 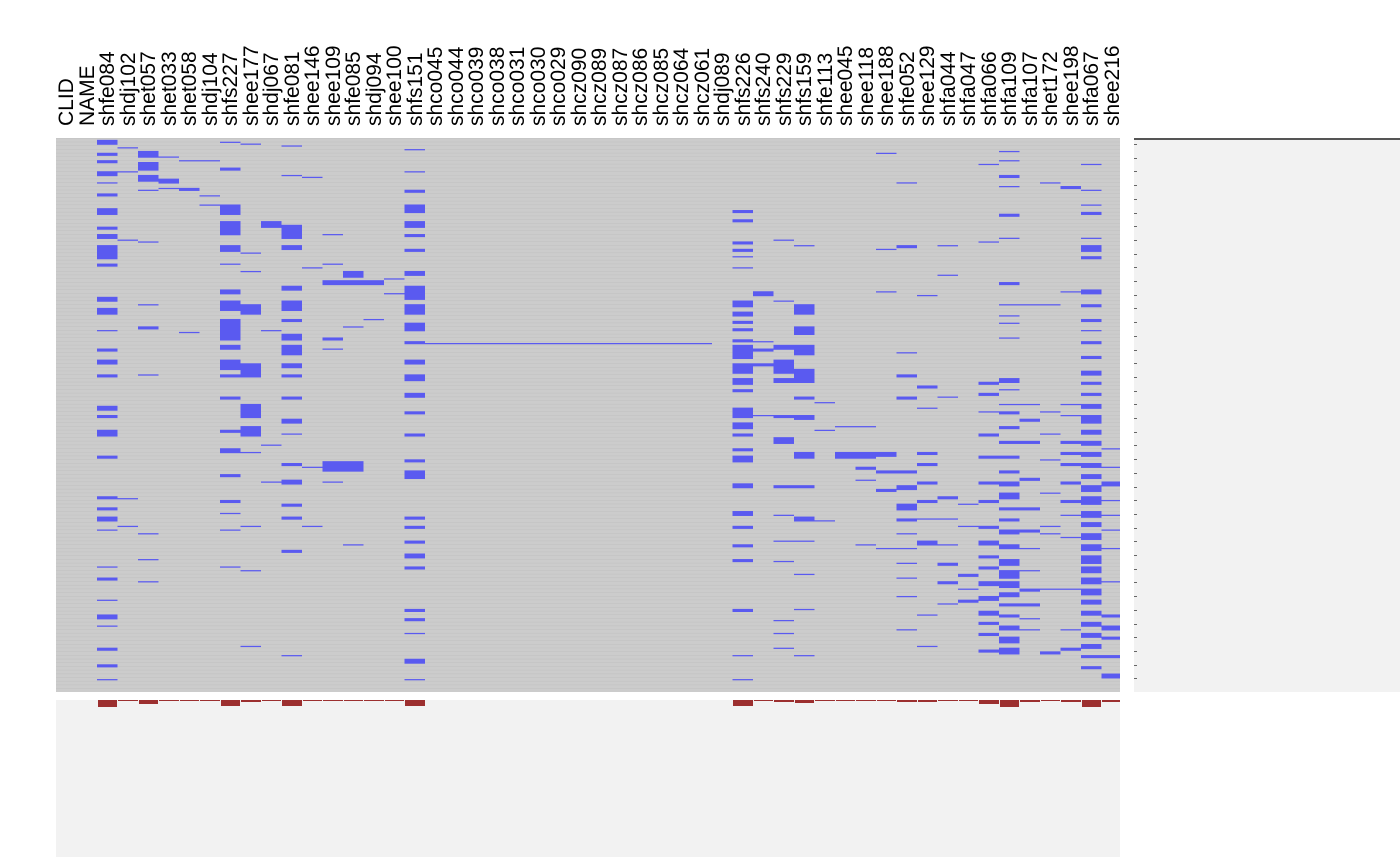 What do you see at coordinates (824, 430) in the screenshot?
I see `heatmap-cell-shfe113` at bounding box center [824, 430].